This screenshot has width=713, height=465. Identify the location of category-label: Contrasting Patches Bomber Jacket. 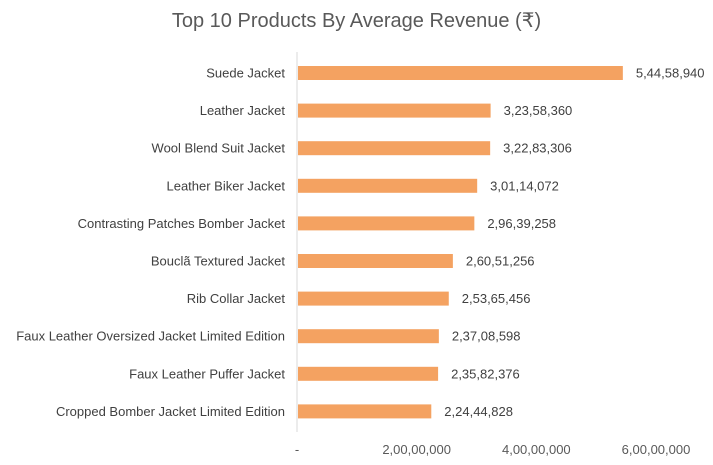
(182, 223).